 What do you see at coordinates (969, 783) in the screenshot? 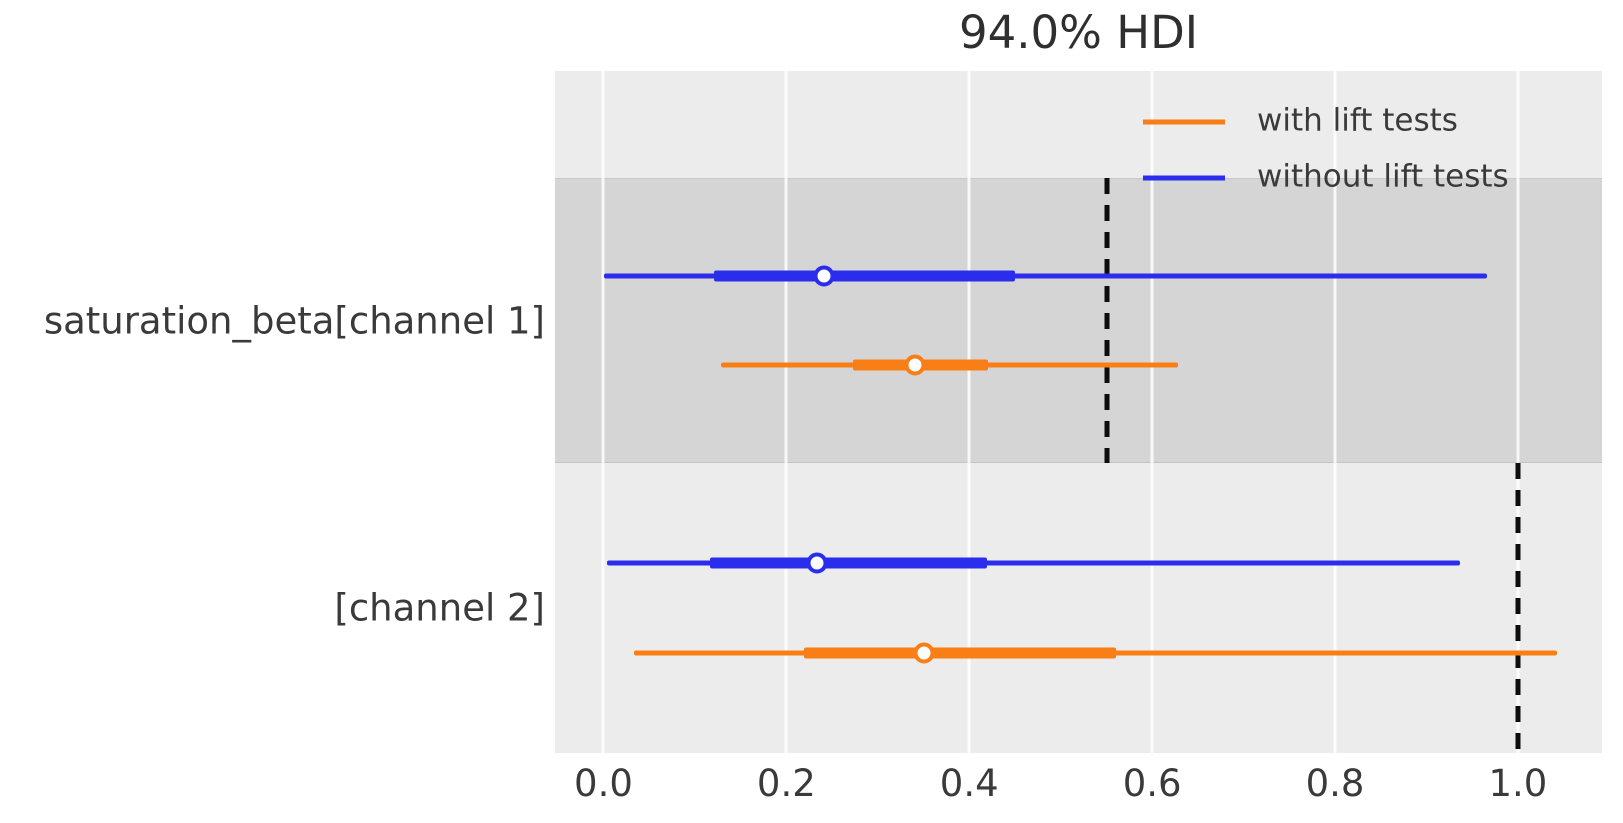
I see `x-tick-label: 0.4` at bounding box center [969, 783].